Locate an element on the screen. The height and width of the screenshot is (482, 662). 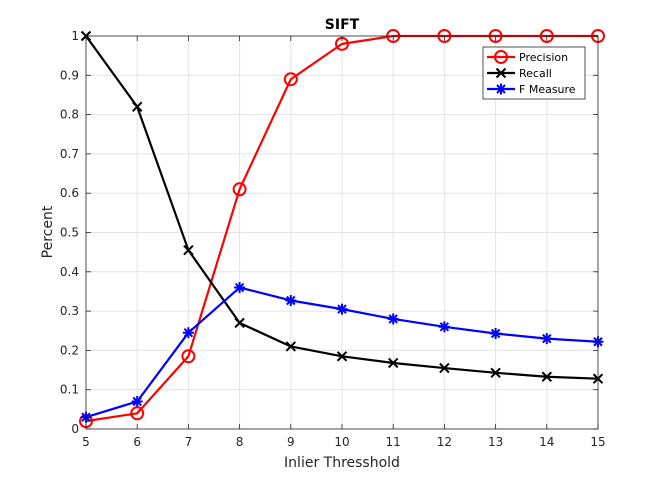
legend-label: Precision is located at coordinates (543, 57).